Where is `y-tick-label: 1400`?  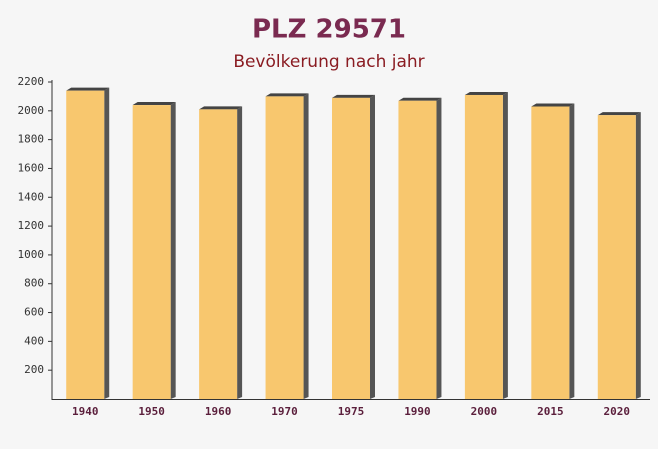 y-tick-label: 1400 is located at coordinates (31, 196).